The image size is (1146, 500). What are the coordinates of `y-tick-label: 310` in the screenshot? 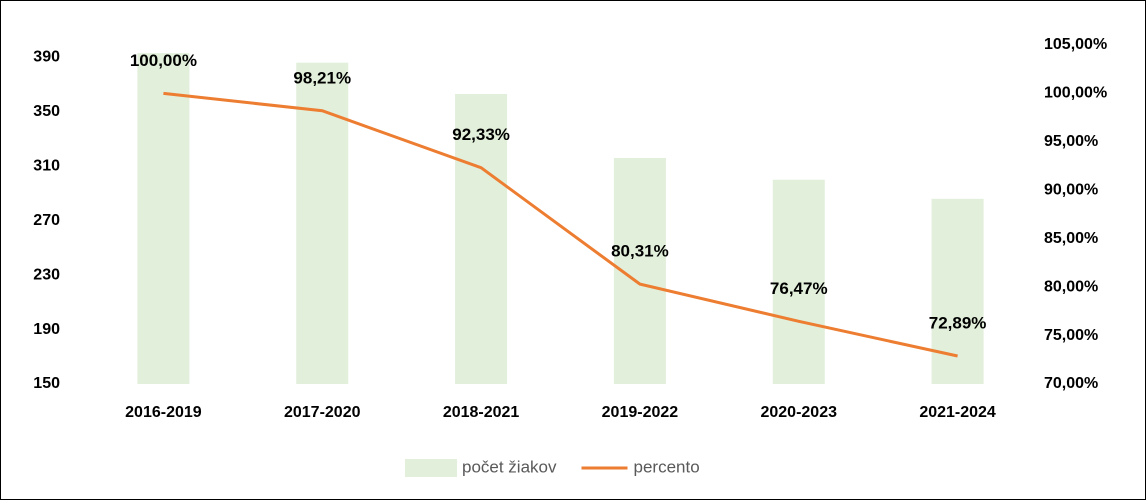 It's located at (46, 165).